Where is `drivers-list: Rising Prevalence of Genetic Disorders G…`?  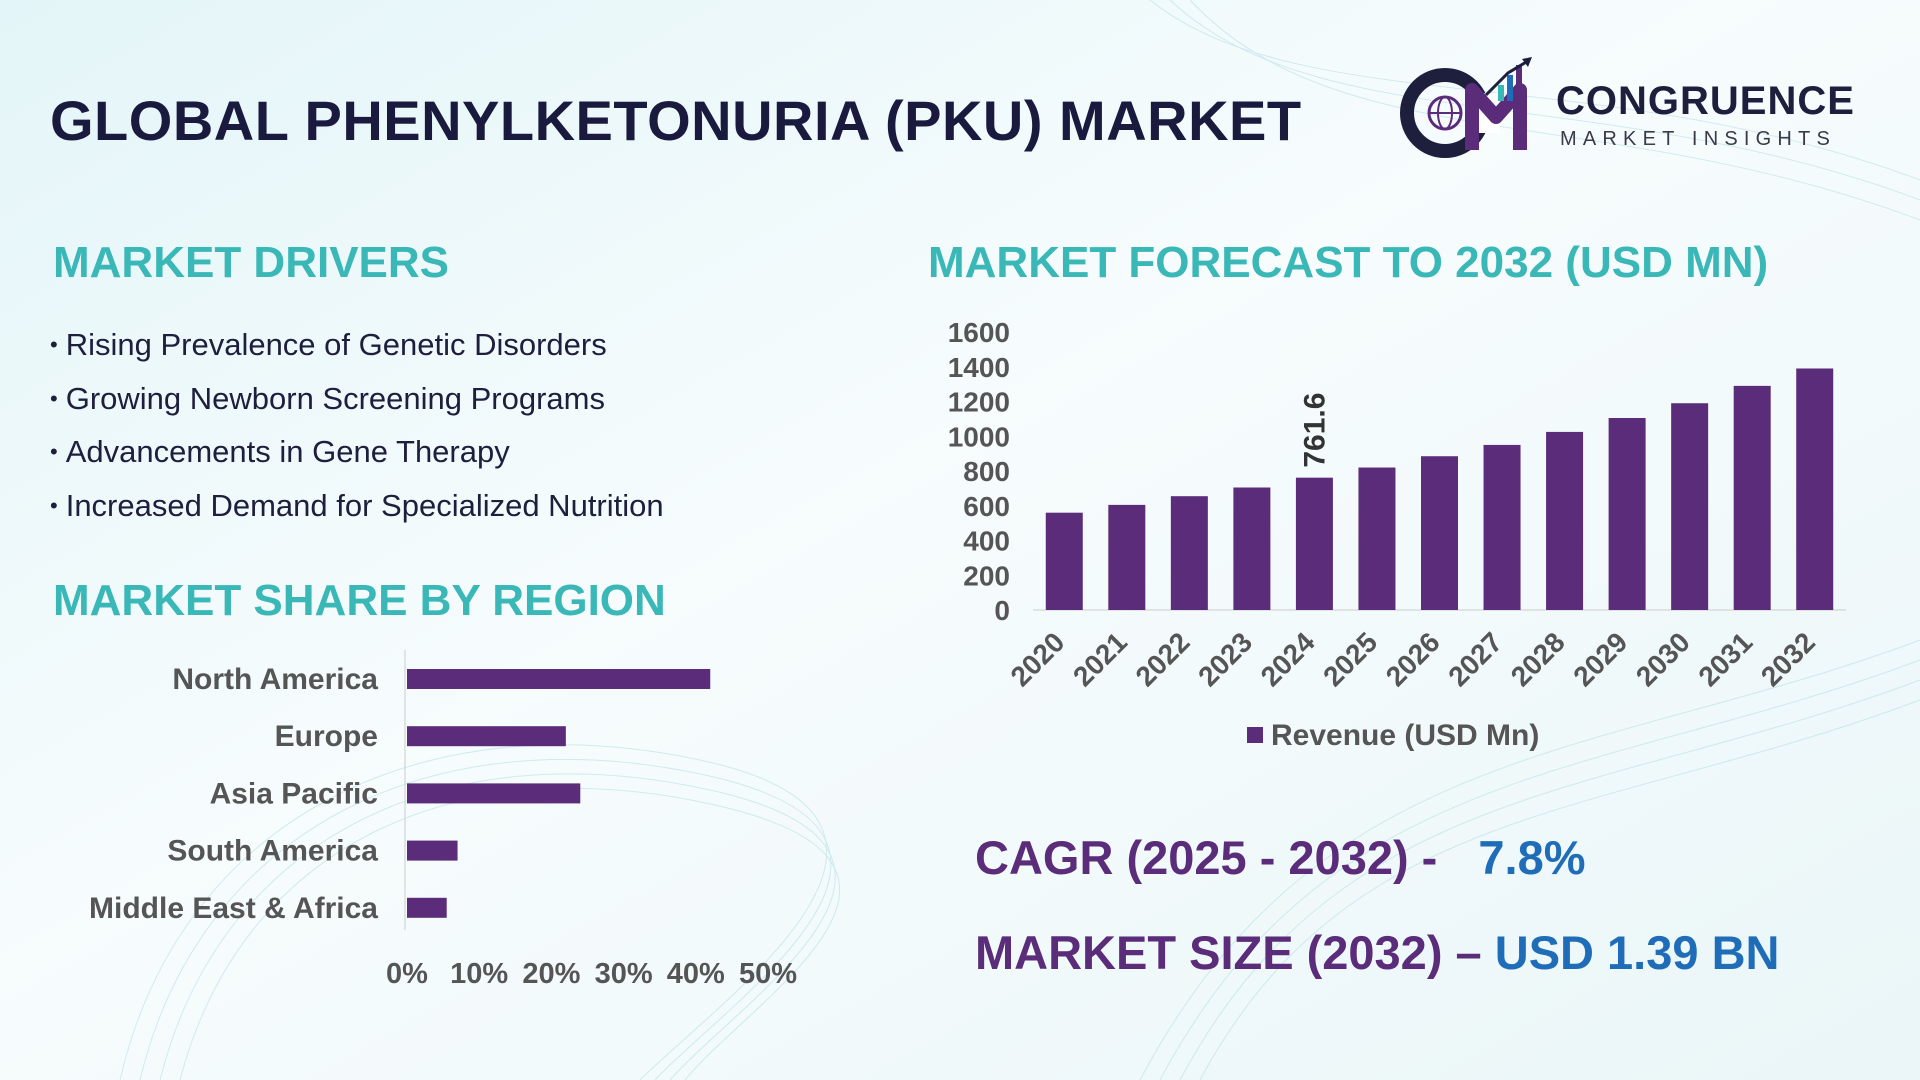
drivers-list: Rising Prevalence of Genetic Disorders G… is located at coordinates (357, 429).